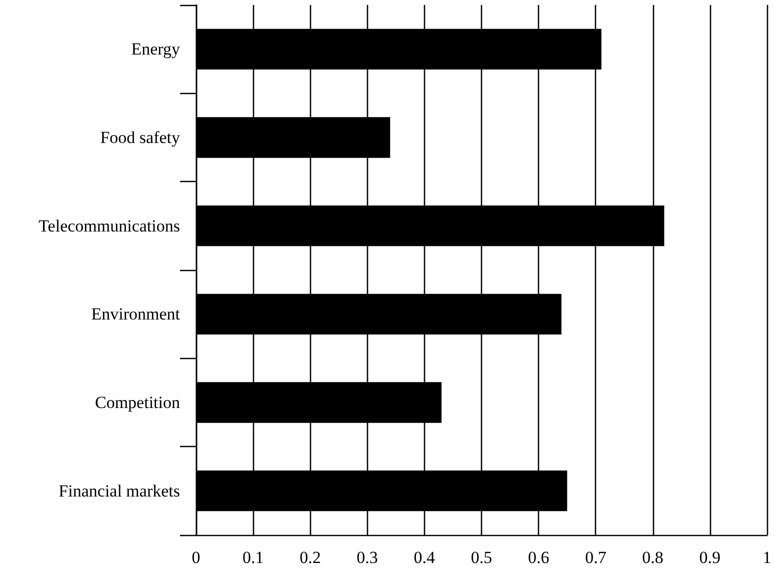 Image resolution: width=775 pixels, height=571 pixels. I want to click on x-tick-label: 0.9, so click(710, 557).